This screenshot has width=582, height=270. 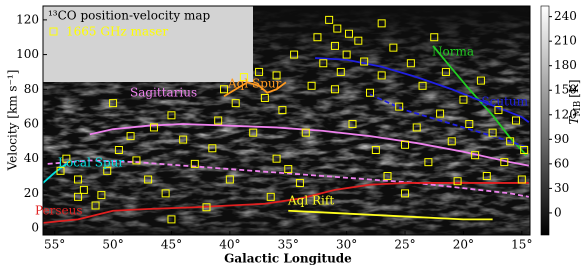 I want to click on x-tick-label: 55°, so click(x=54, y=245).